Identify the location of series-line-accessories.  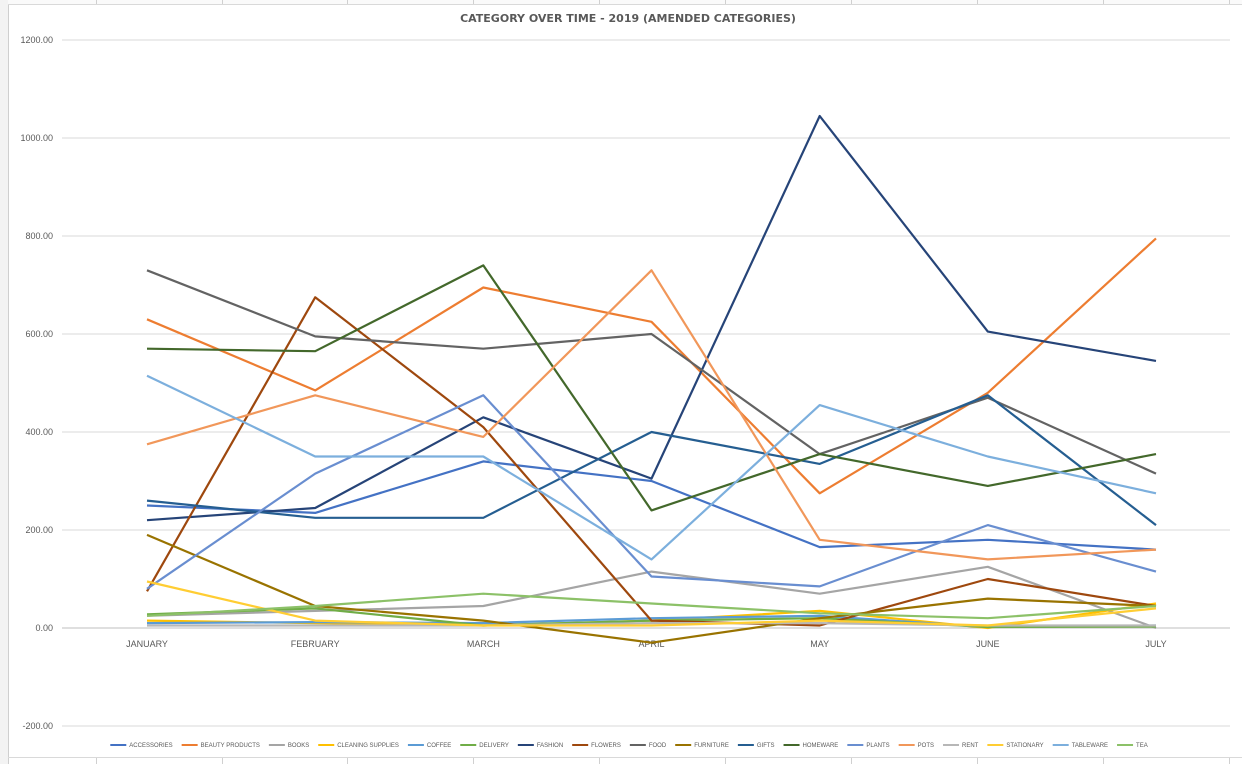
(651, 505).